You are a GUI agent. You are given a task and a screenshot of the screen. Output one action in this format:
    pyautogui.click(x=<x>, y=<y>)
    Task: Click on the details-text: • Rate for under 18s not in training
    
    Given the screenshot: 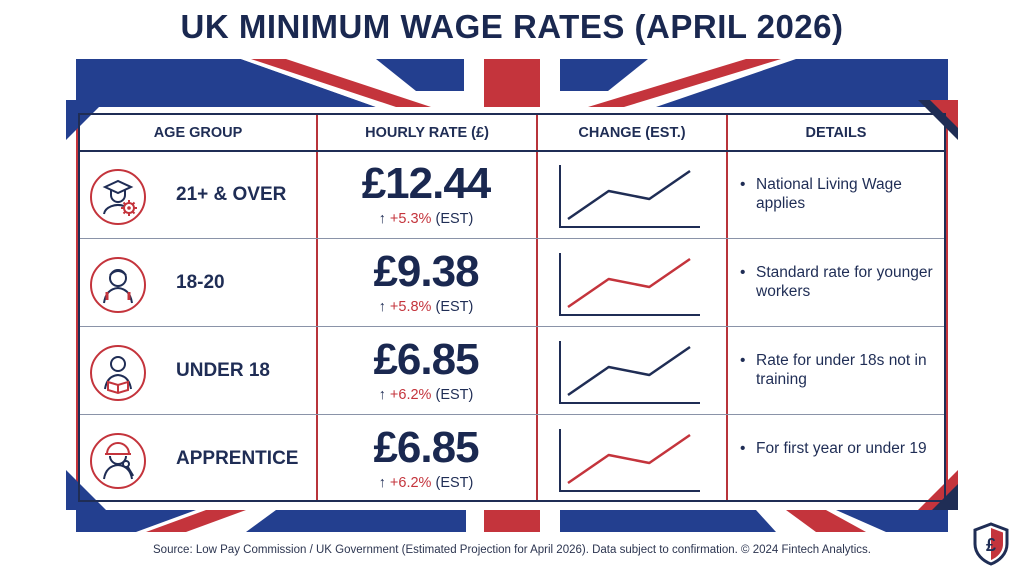 What is the action you would take?
    pyautogui.click(x=840, y=370)
    